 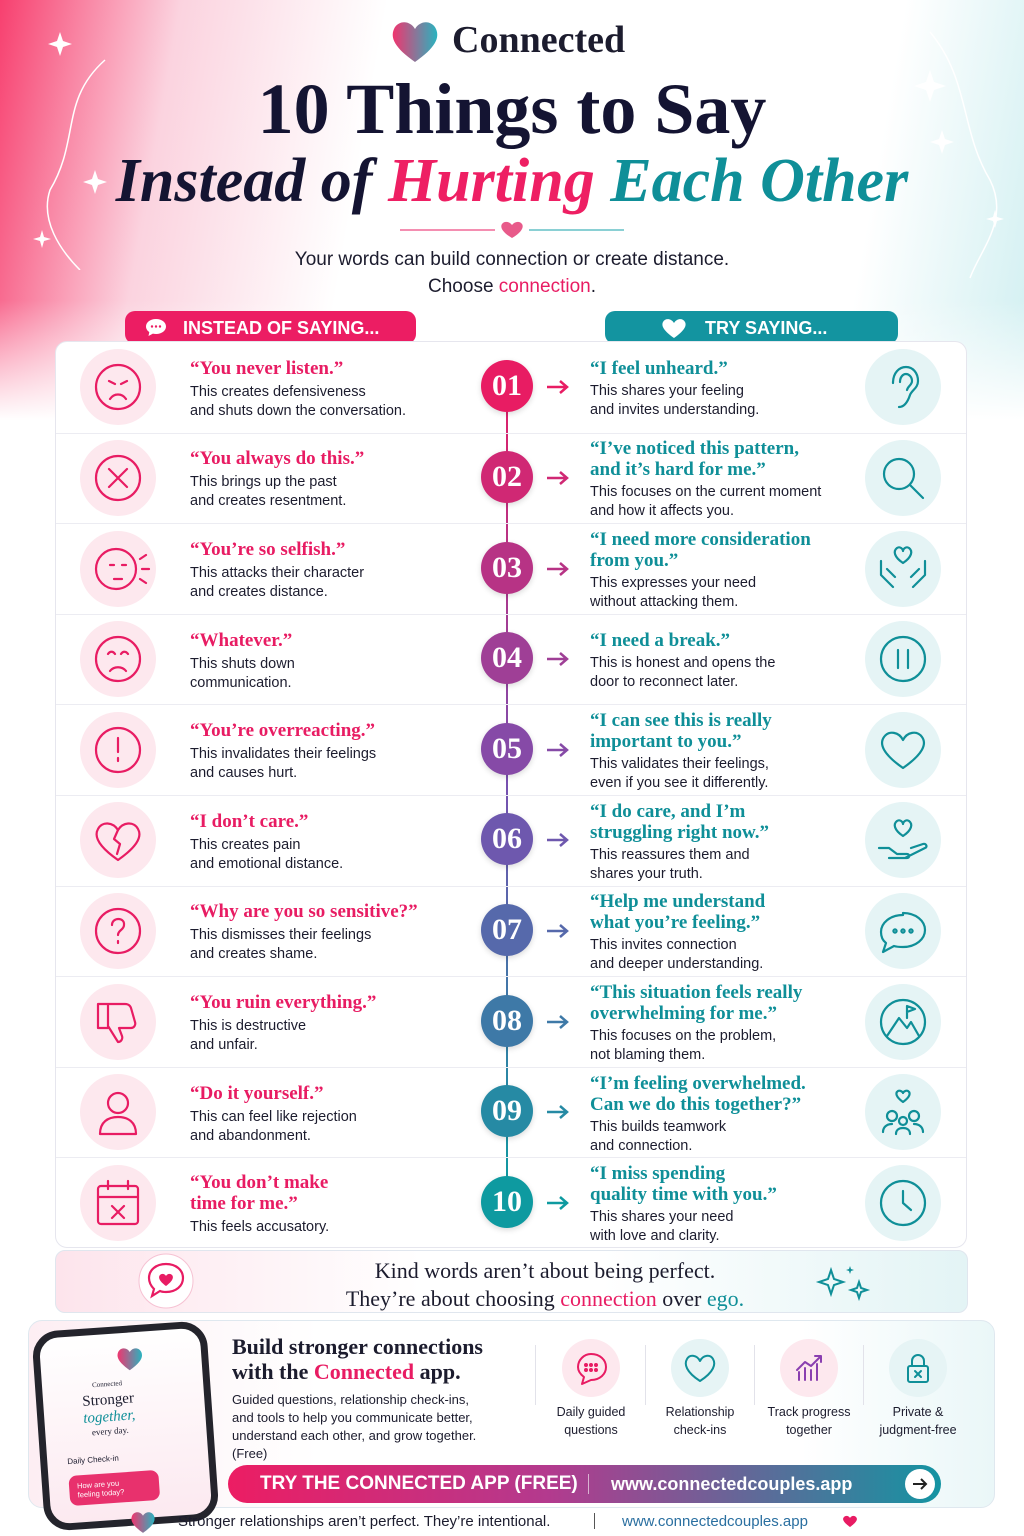 What do you see at coordinates (706, 492) in the screenshot?
I see `good-desc-line: This focuses on the current moment` at bounding box center [706, 492].